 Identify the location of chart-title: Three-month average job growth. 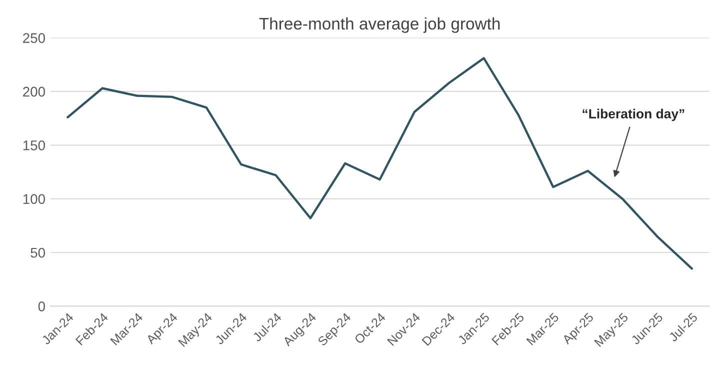
(379, 25).